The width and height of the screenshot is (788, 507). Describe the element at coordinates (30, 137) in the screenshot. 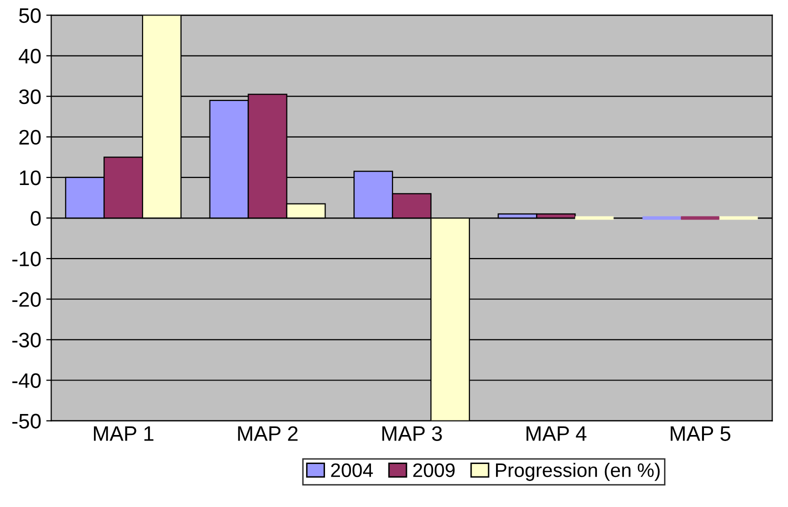

I see `y-tick-label: 20` at that location.